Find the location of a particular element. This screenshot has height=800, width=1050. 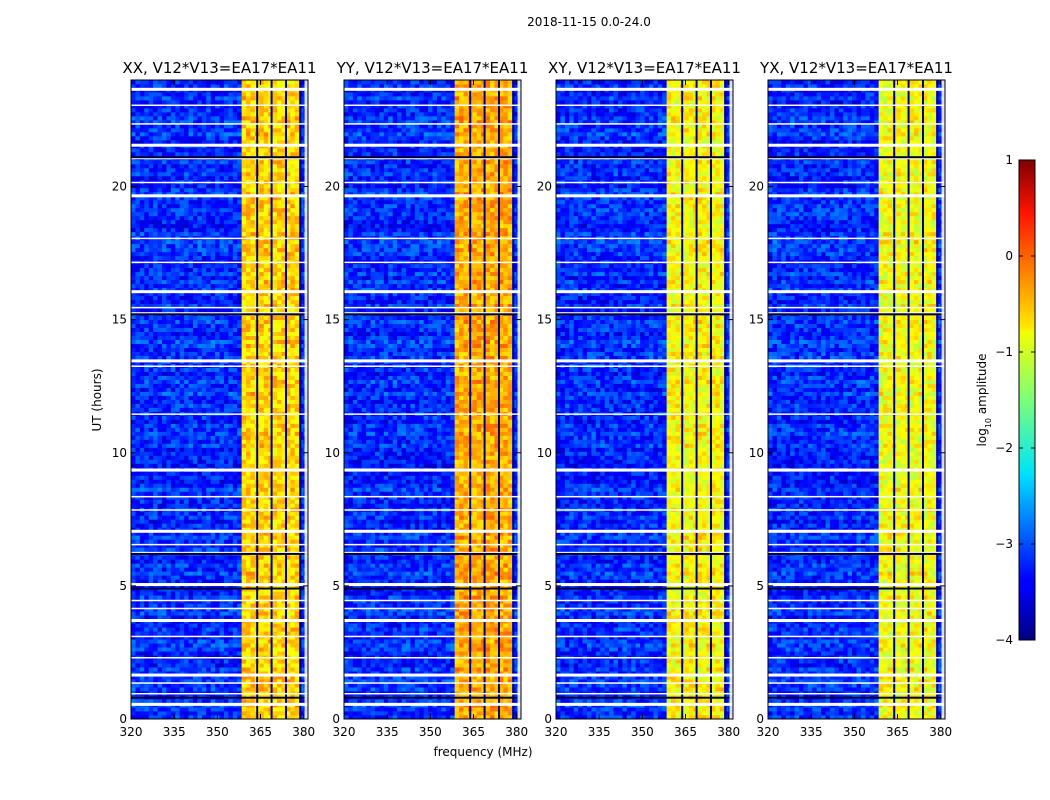

x-tick-label: 350 is located at coordinates (642, 732).